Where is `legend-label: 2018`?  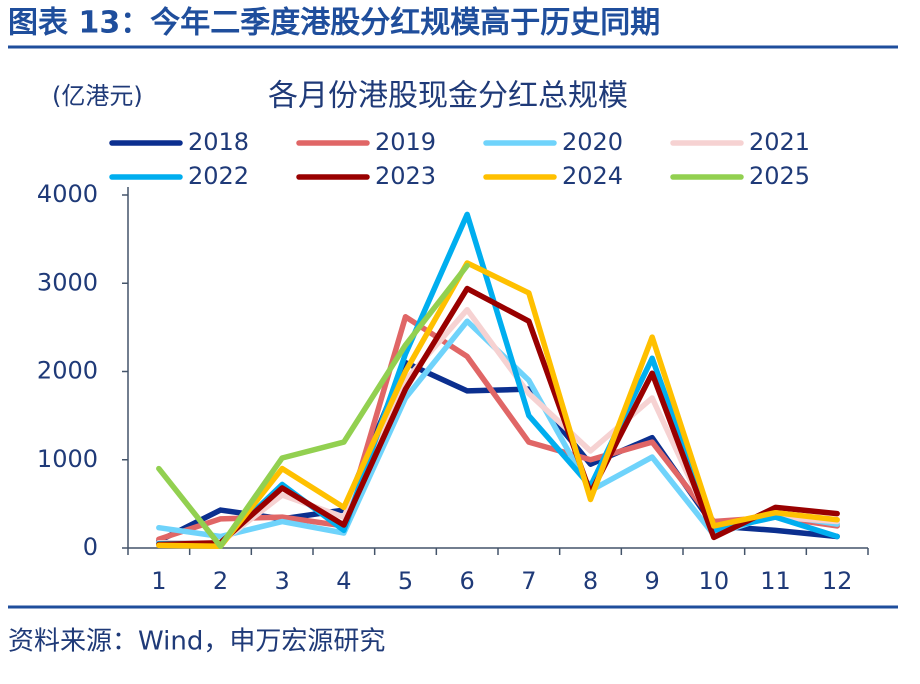
legend-label: 2018 is located at coordinates (218, 142).